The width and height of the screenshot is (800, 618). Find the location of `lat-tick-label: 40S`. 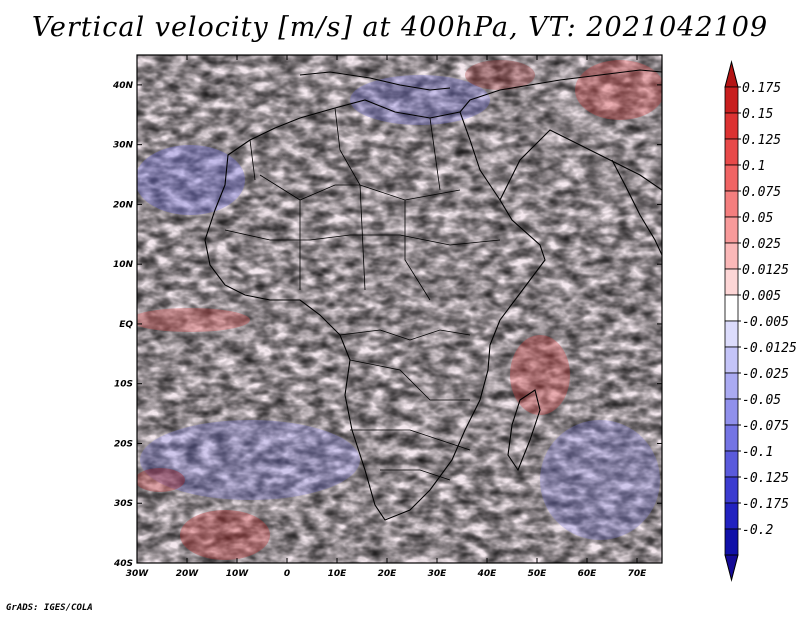

lat-tick-label: 40S is located at coordinates (123, 564).